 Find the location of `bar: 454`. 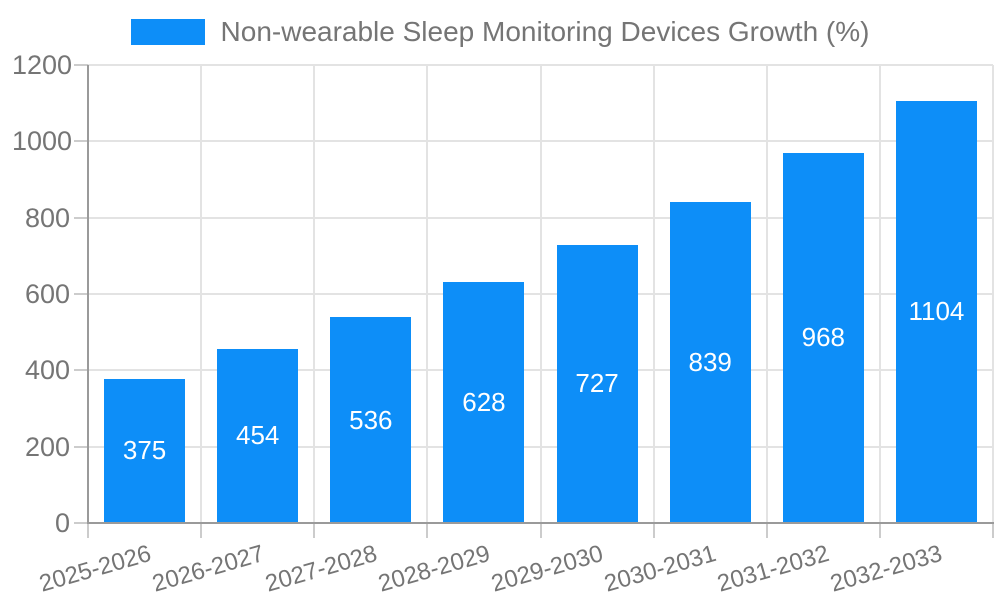

bar: 454 is located at coordinates (258, 435).